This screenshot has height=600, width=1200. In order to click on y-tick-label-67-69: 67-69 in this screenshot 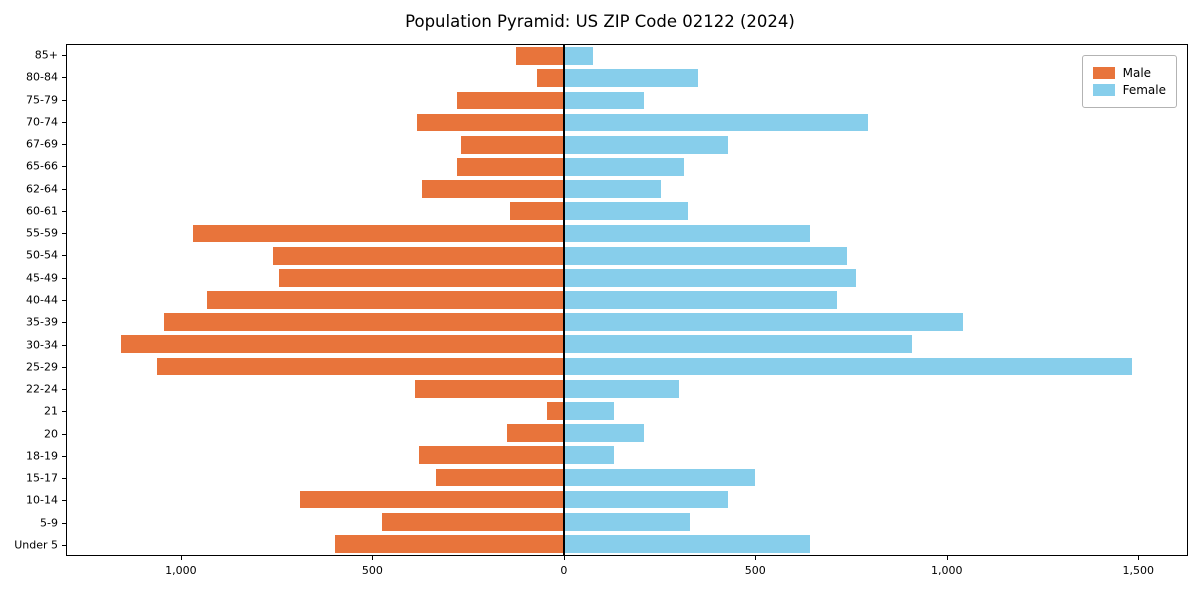, I will do `click(42, 144)`.